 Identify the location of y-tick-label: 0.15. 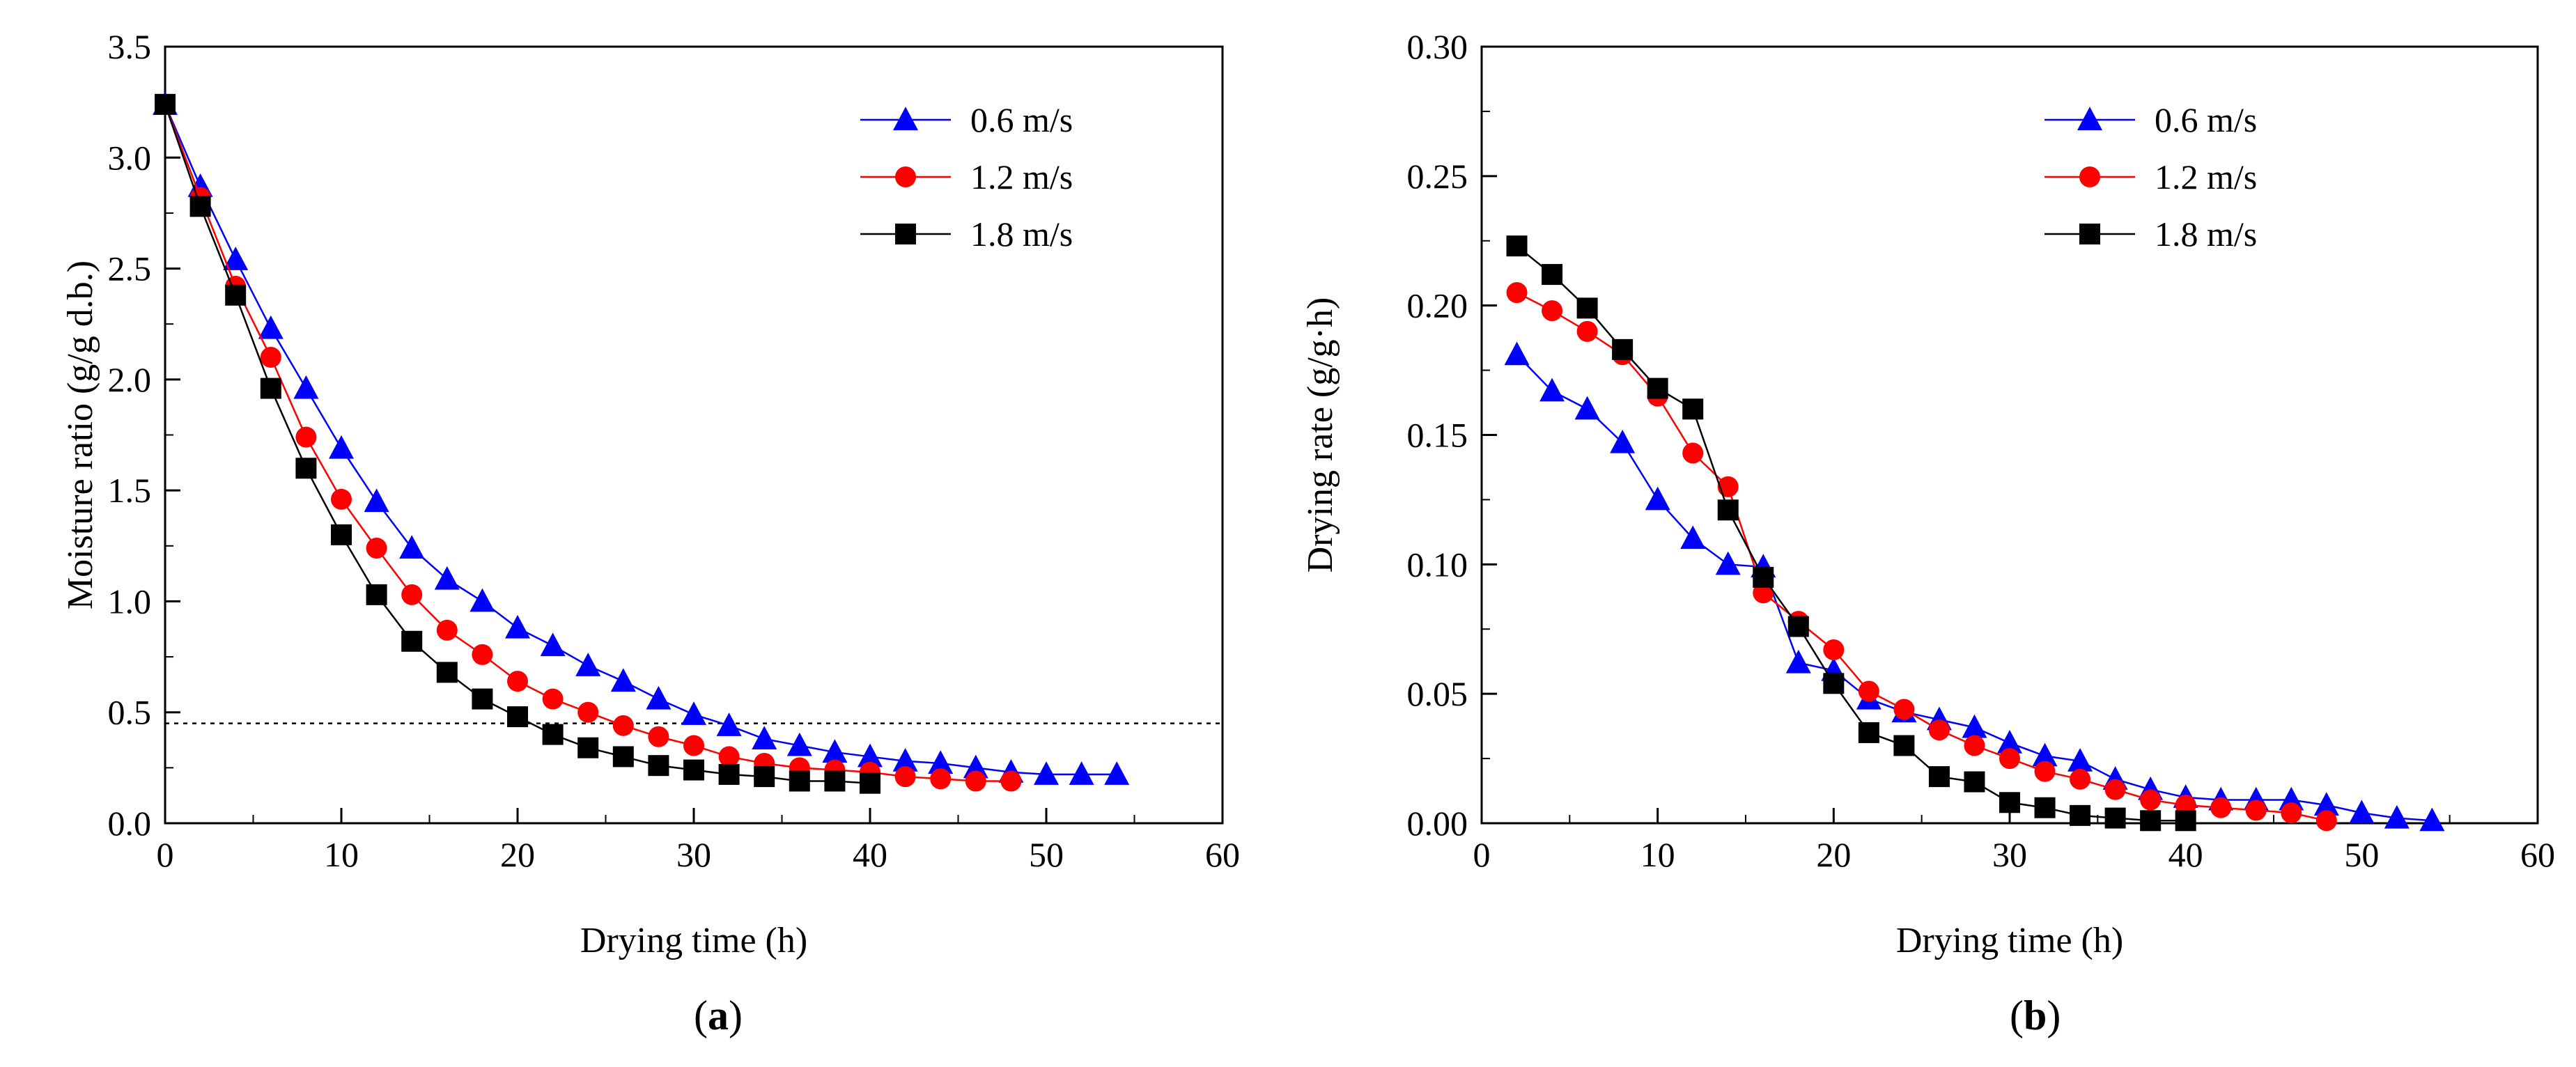
(1437, 435).